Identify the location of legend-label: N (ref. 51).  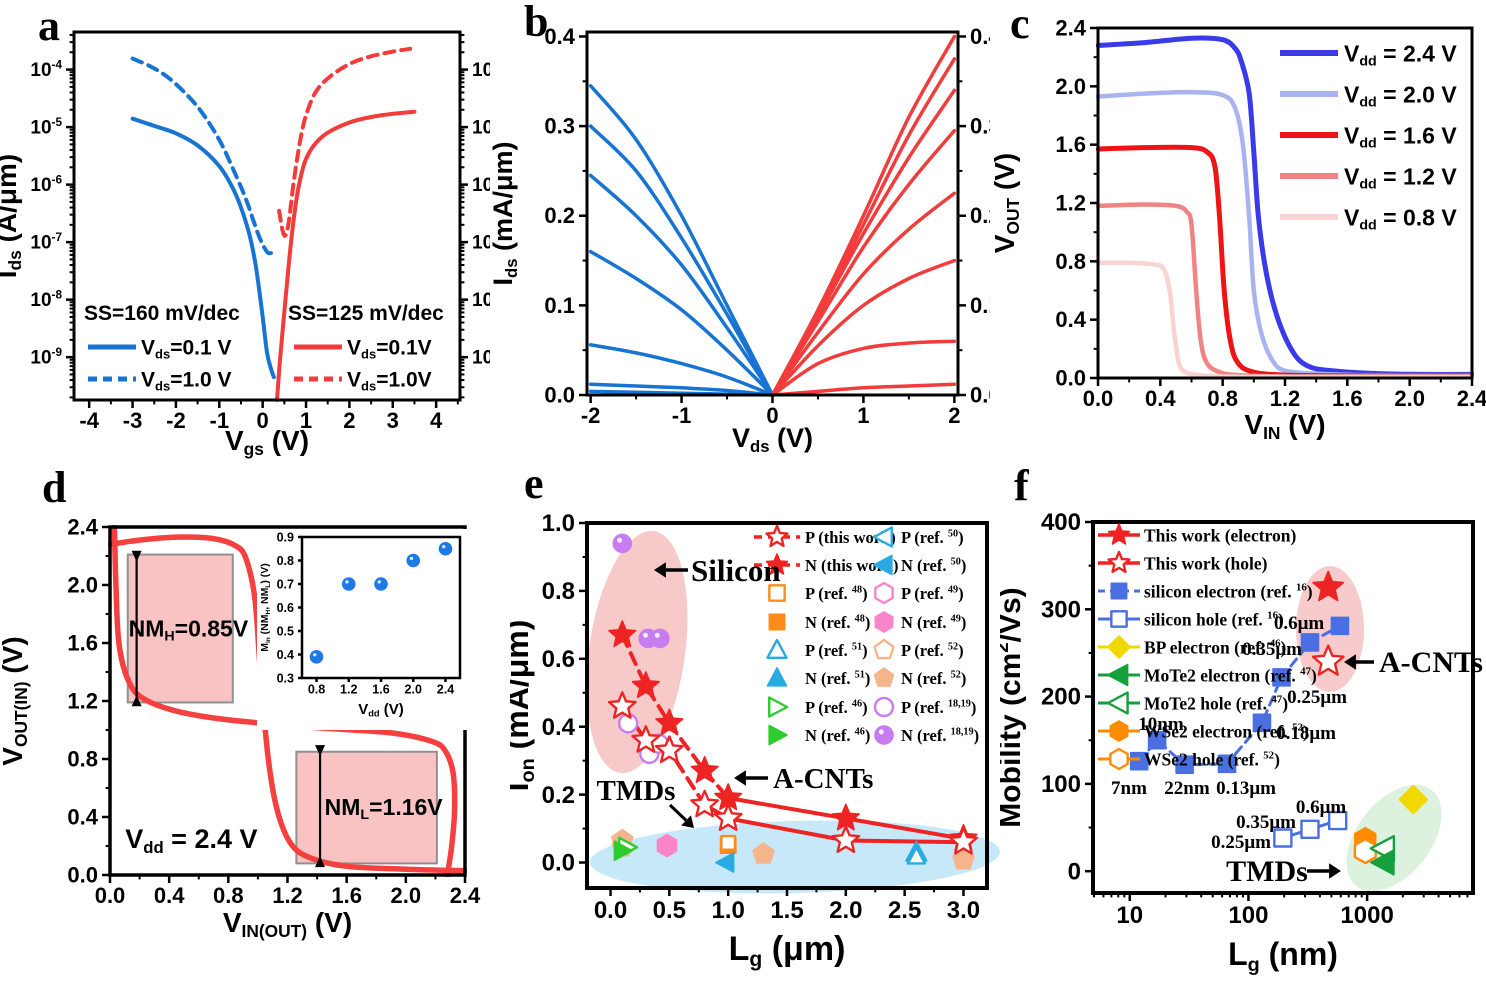
(837, 678).